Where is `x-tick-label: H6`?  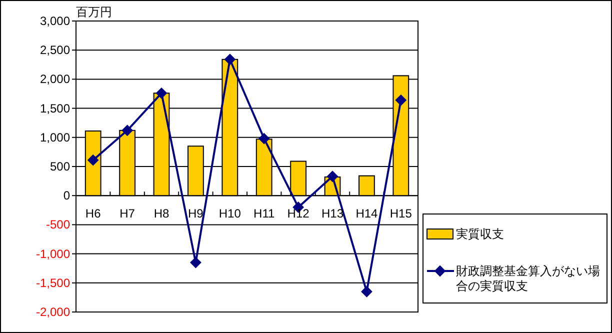
x-tick-label: H6 is located at coordinates (93, 213).